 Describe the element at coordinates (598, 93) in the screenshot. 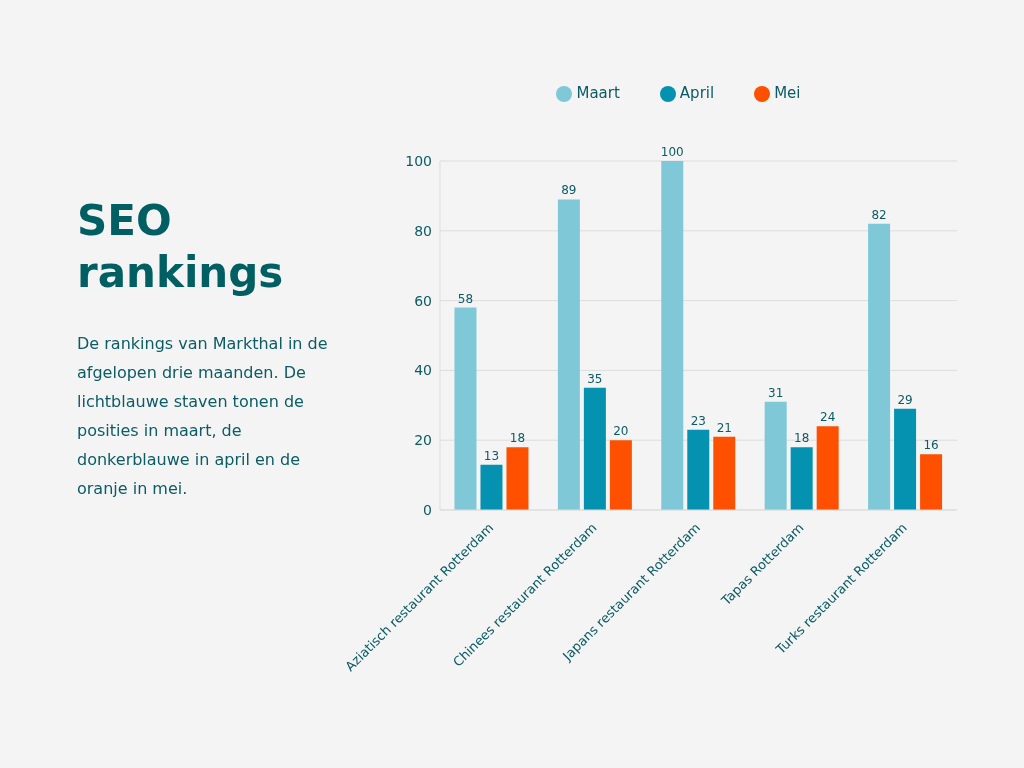

I see `legend-label: Maart` at that location.